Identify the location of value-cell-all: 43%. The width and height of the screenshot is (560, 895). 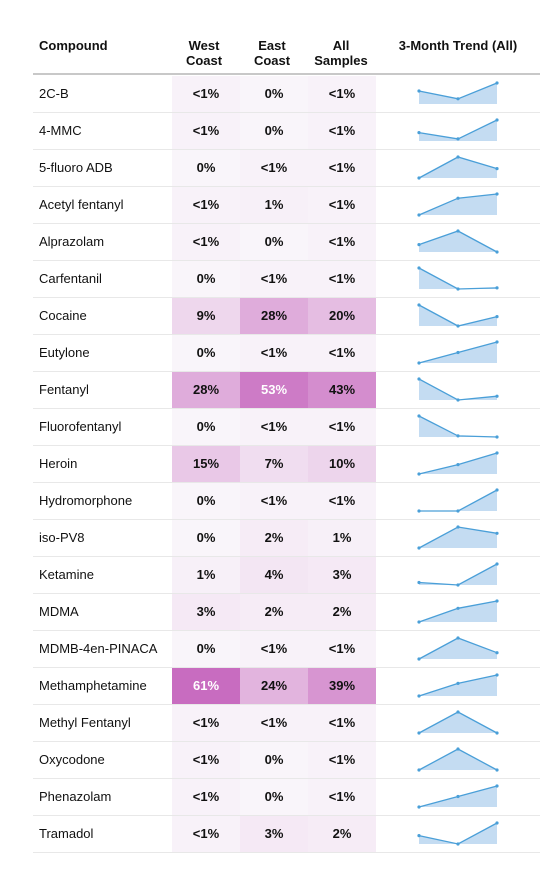
(342, 390).